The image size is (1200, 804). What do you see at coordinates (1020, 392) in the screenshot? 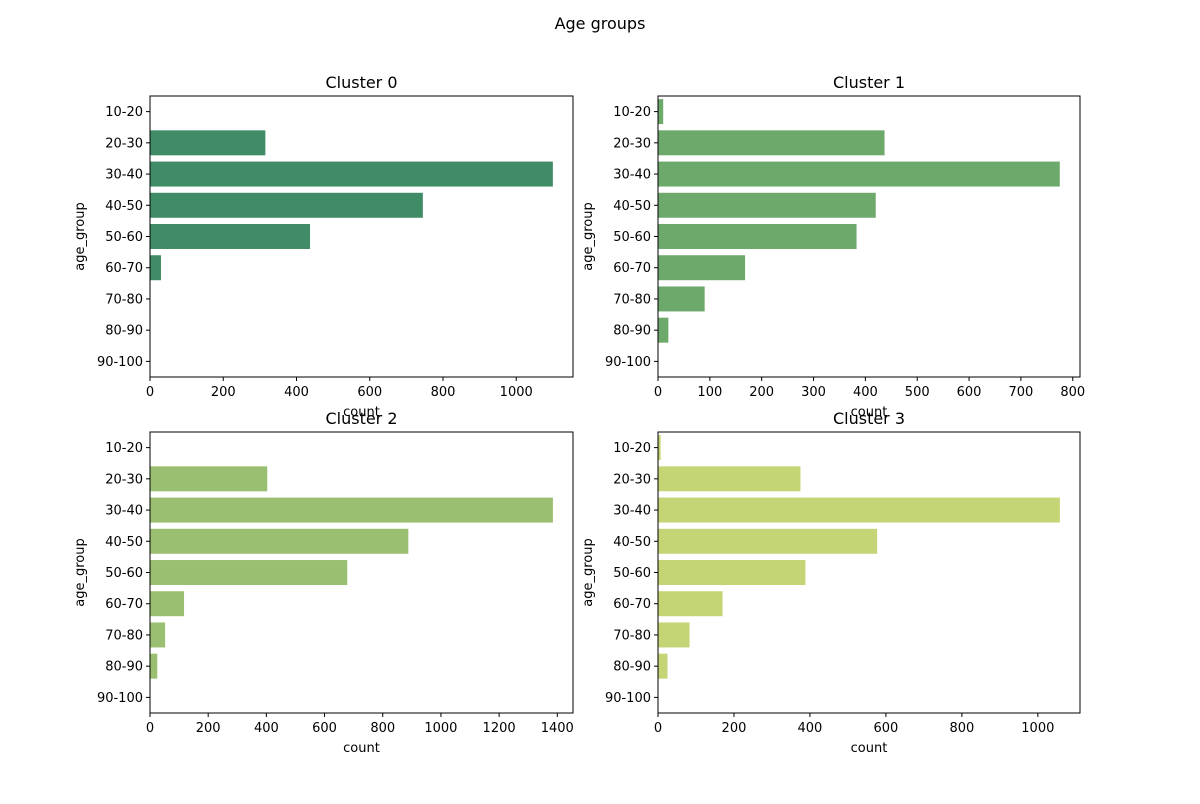
I see `x-tick-label: 700` at bounding box center [1020, 392].